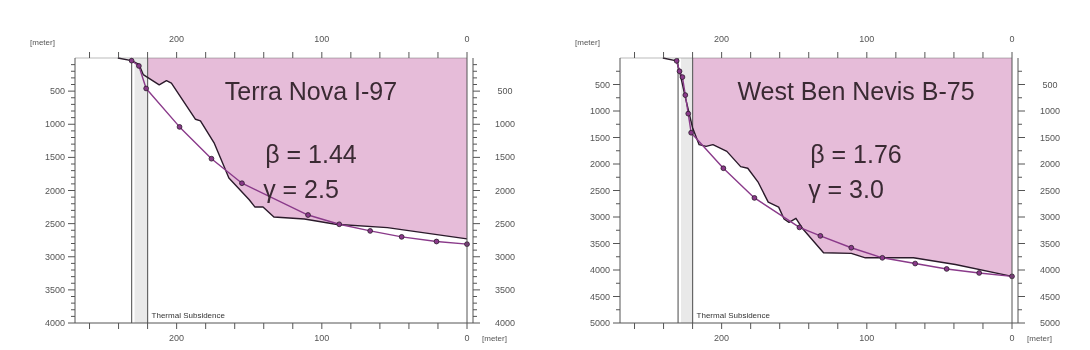 Image resolution: width=1090 pixels, height=350 pixels. Describe the element at coordinates (301, 189) in the screenshot. I see `annotation: γ = 2.5` at that location.